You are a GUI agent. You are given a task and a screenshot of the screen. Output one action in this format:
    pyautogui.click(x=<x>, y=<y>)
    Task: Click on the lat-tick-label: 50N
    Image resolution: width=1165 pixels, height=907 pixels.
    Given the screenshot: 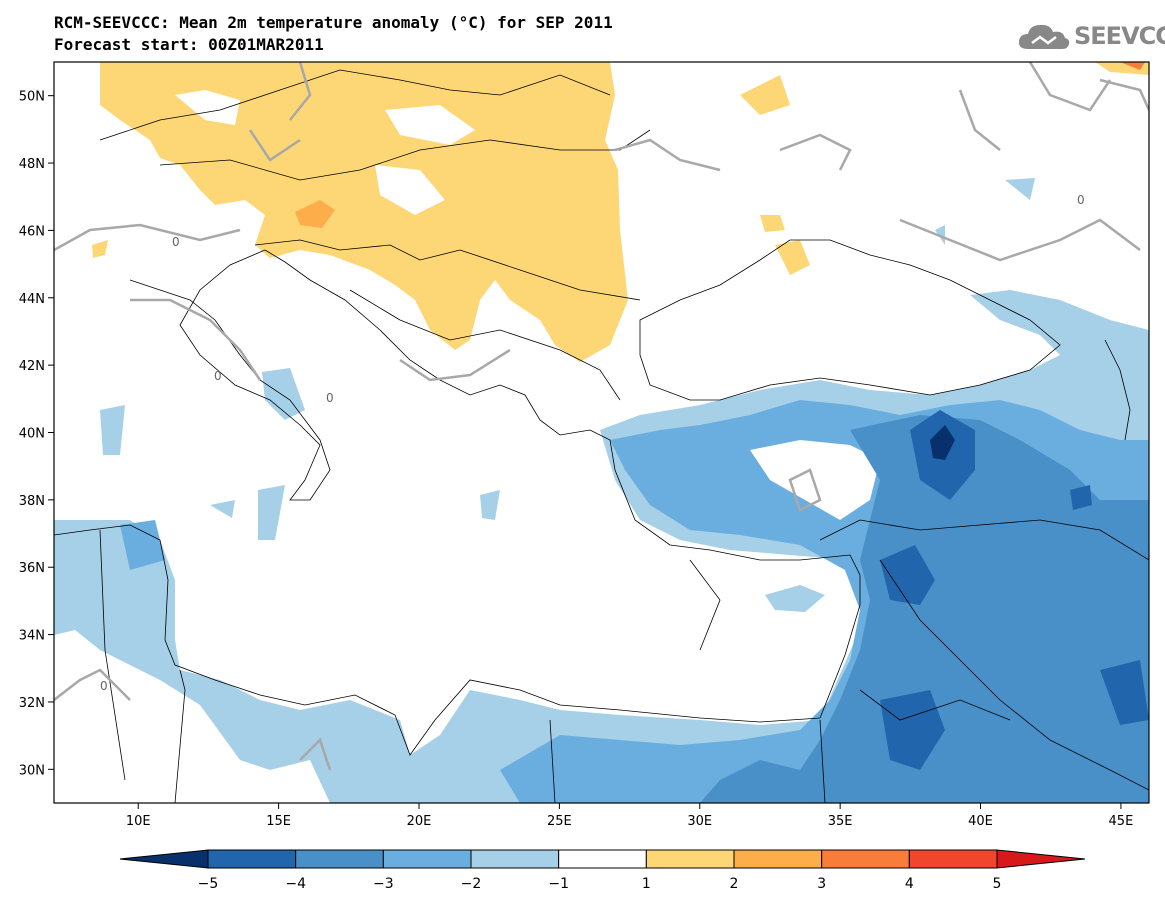 What is the action you would take?
    pyautogui.click(x=32, y=97)
    